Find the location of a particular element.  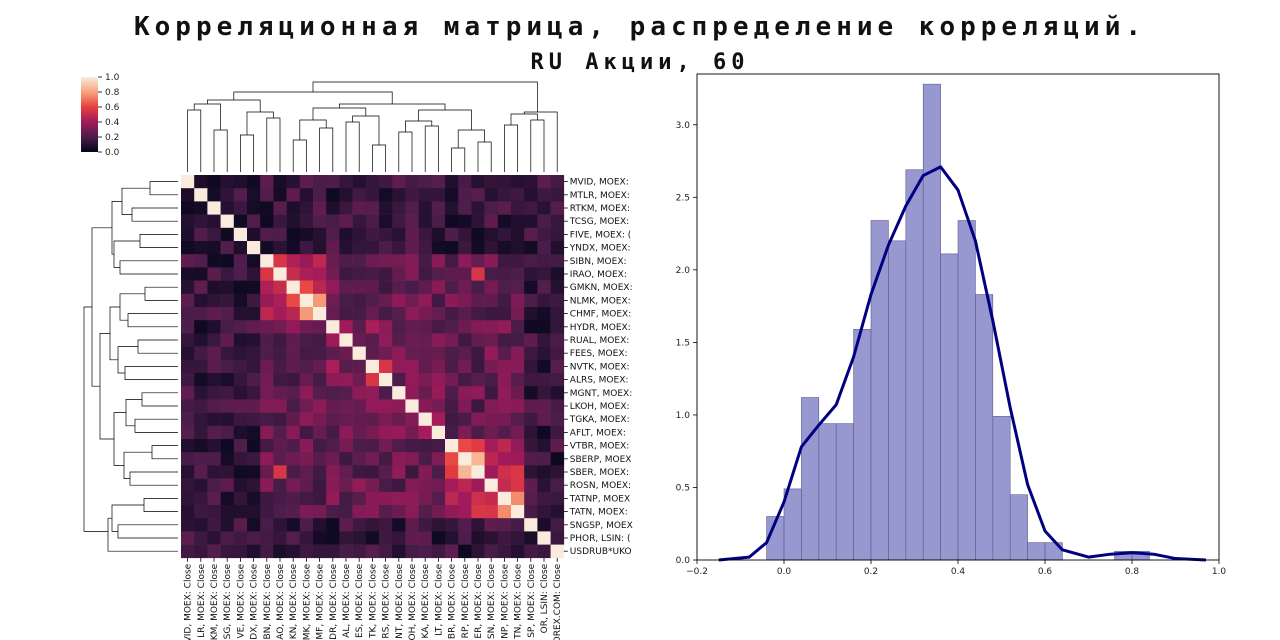

heatmap-col-label: LR, MOEX: Close is located at coordinates (202, 600).